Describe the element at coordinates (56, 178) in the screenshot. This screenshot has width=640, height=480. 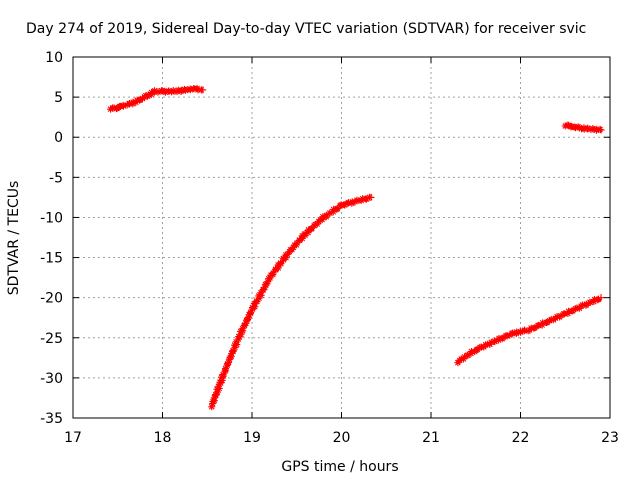
I see `y-tick-label: -5` at that location.